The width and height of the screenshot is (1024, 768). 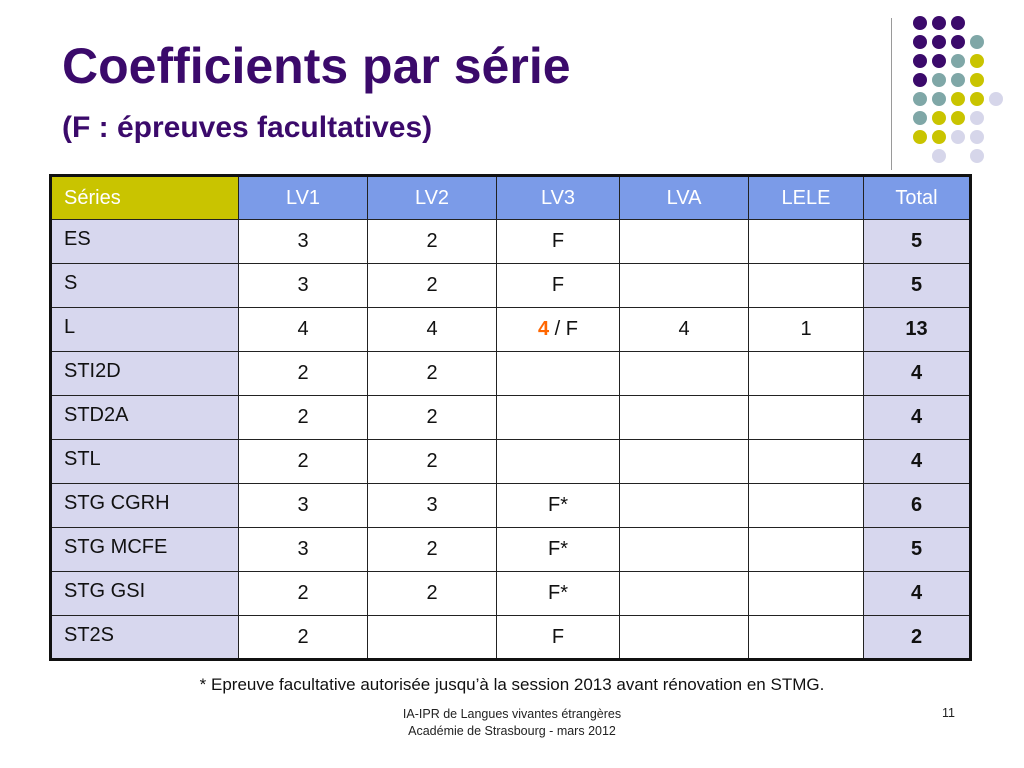 What do you see at coordinates (806, 197) in the screenshot?
I see `header-lele: LELE` at bounding box center [806, 197].